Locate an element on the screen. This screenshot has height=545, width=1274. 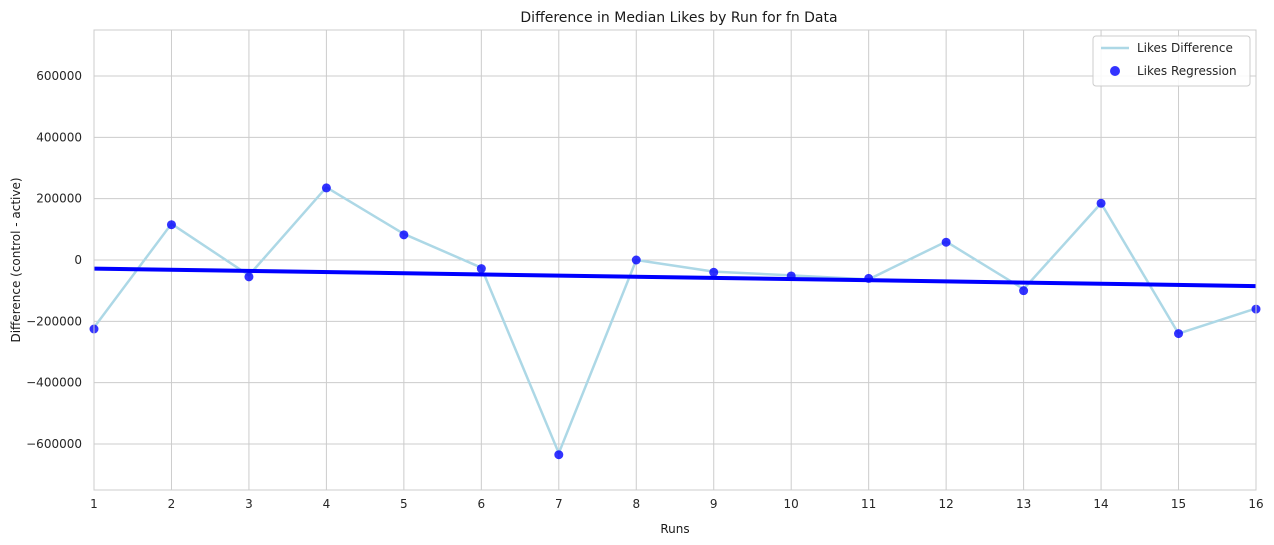
x-tick-label: 5 is located at coordinates (404, 504).